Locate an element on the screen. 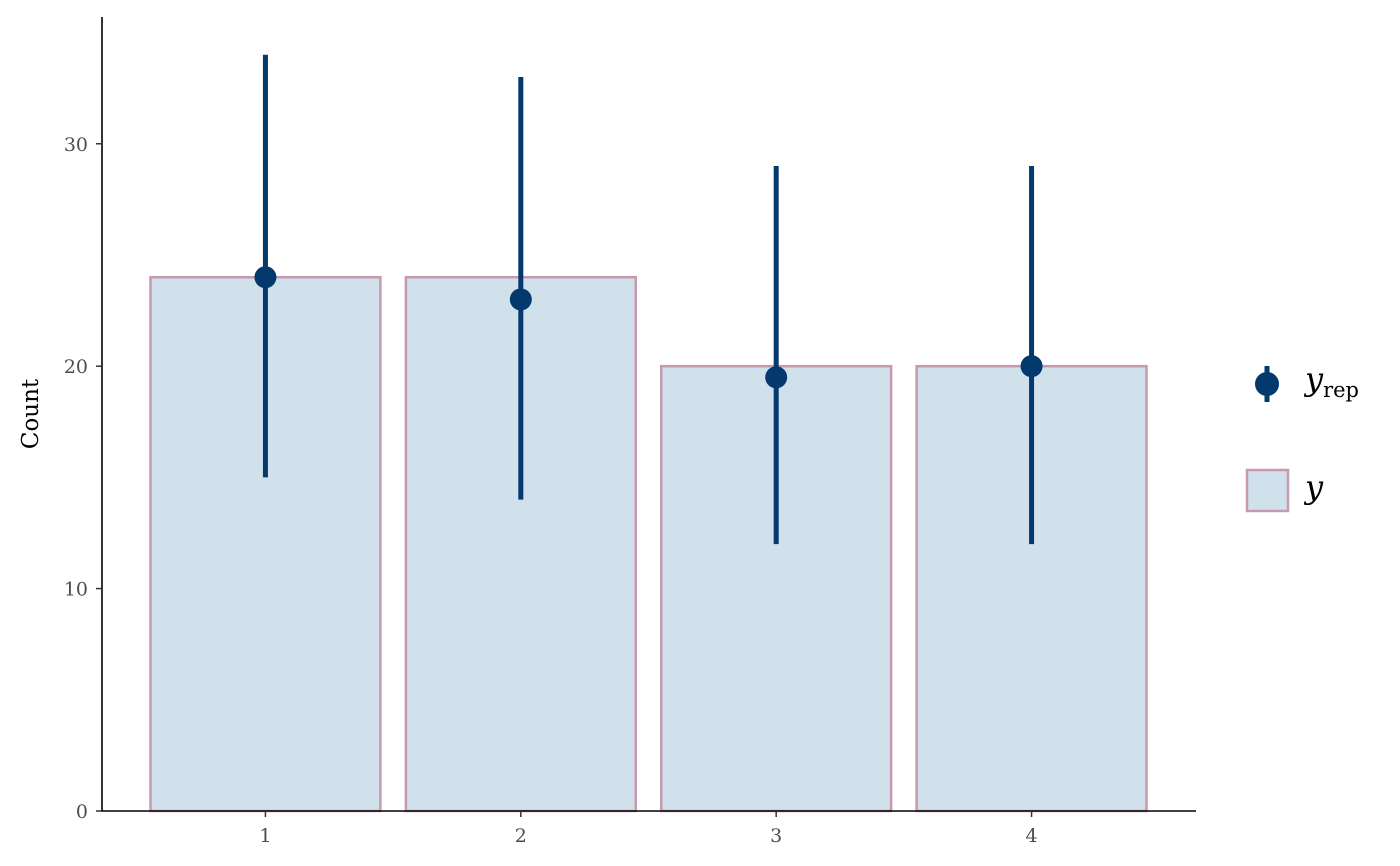 The image size is (1400, 866). y-axis-label: Count is located at coordinates (31, 413).